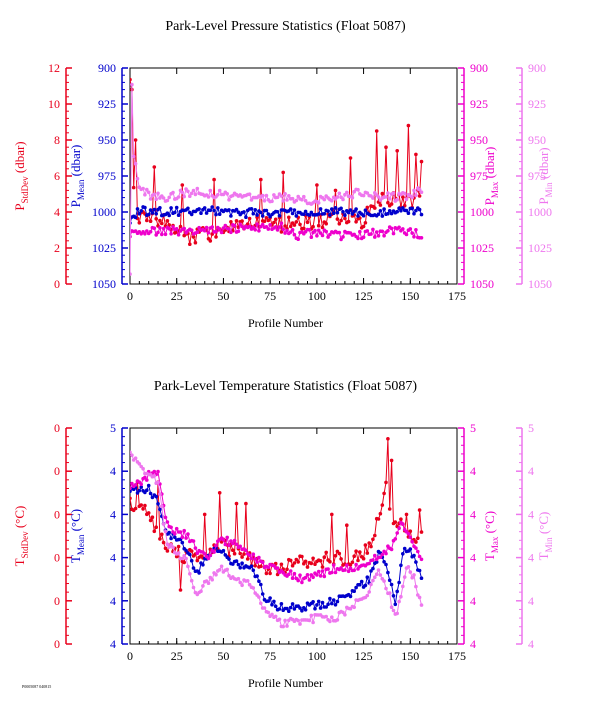 This screenshot has width=602, height=706. What do you see at coordinates (479, 104) in the screenshot?
I see `y-tick-label: 925` at bounding box center [479, 104].